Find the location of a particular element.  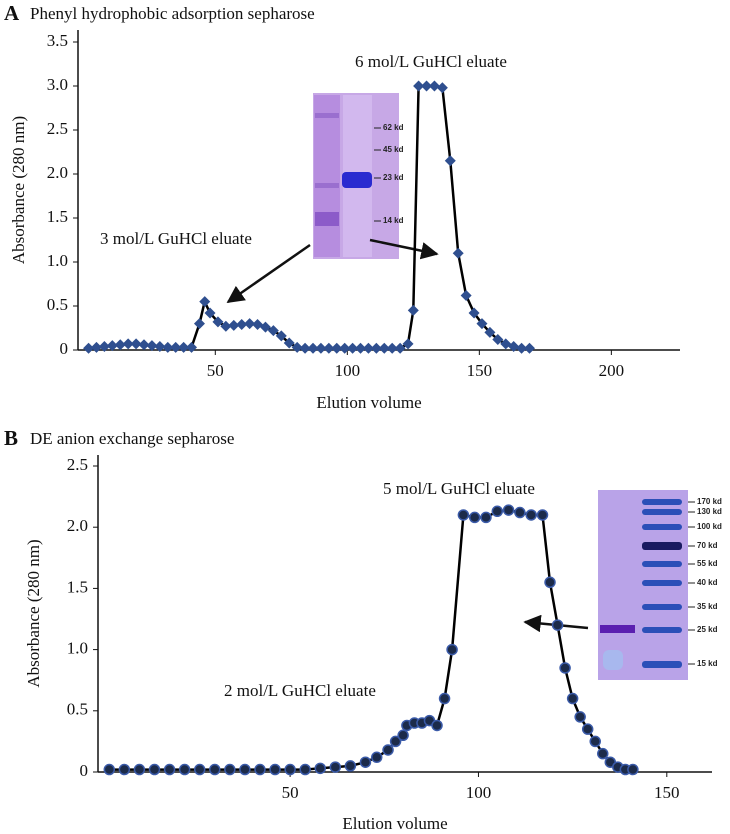

x-tick-label: 150 is located at coordinates (480, 370).